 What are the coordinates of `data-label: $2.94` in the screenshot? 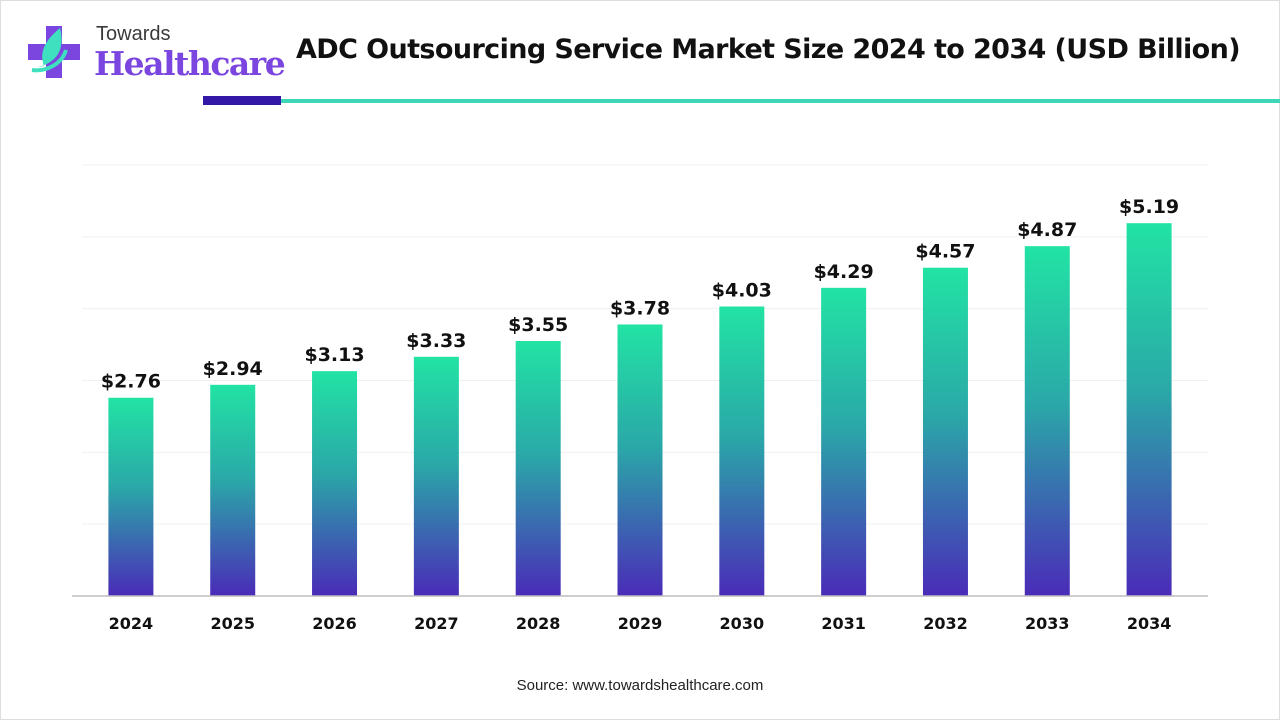 It's located at (233, 369).